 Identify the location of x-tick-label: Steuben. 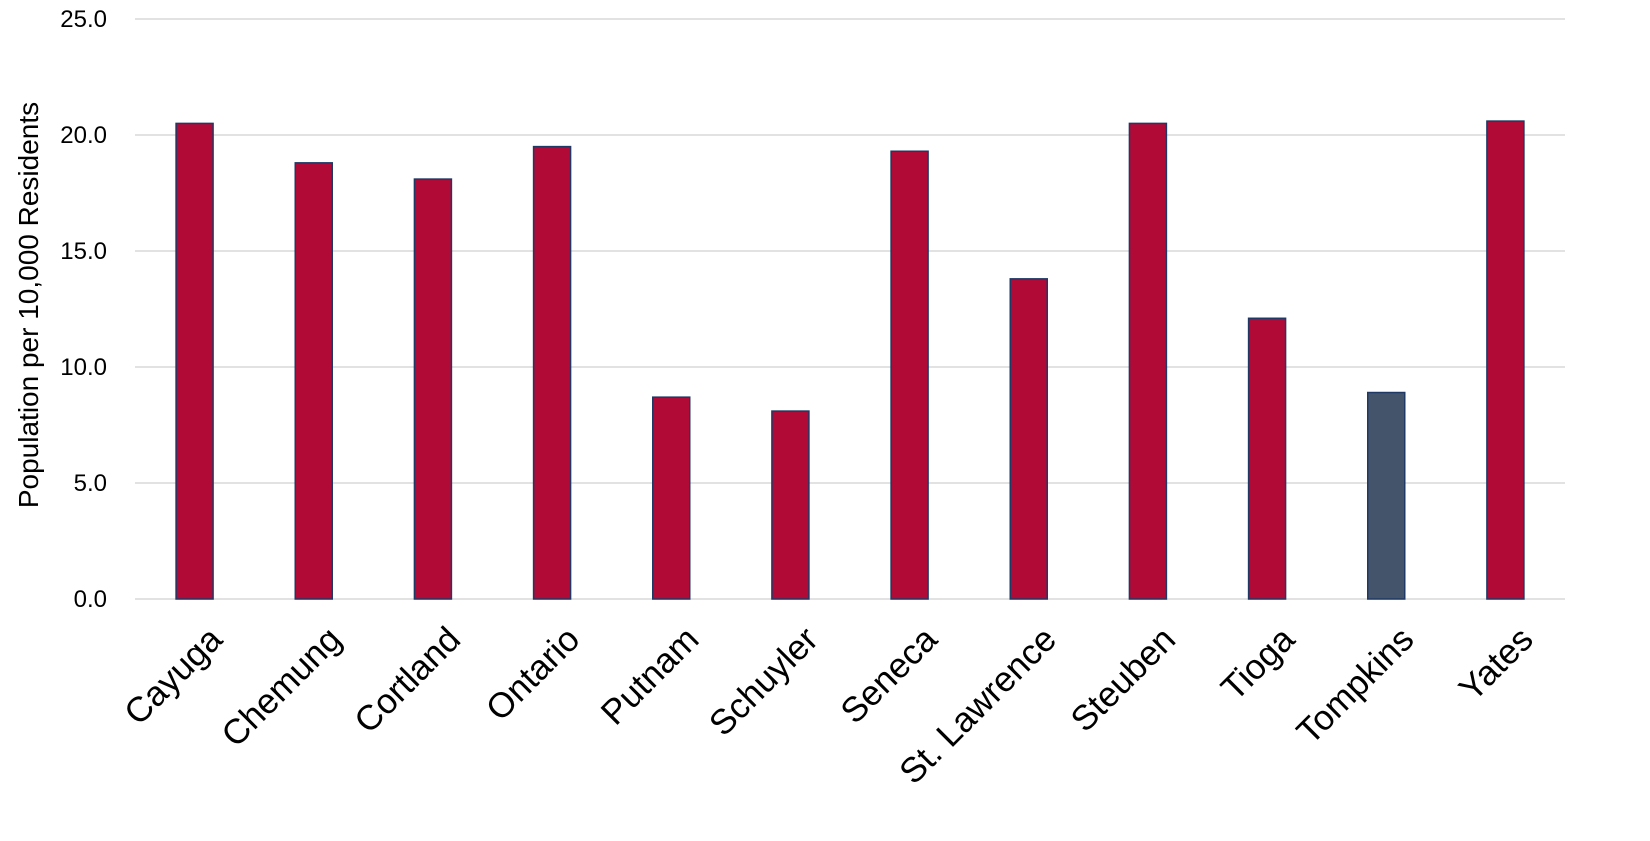
(1123, 680).